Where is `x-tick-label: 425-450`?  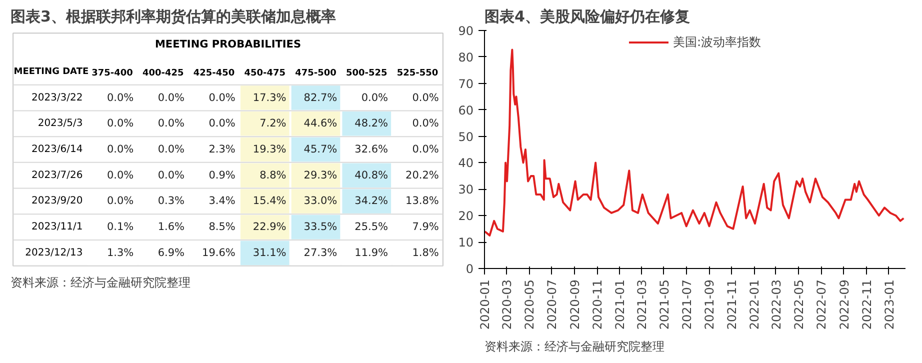
x-tick-label: 425-450 is located at coordinates (214, 73).